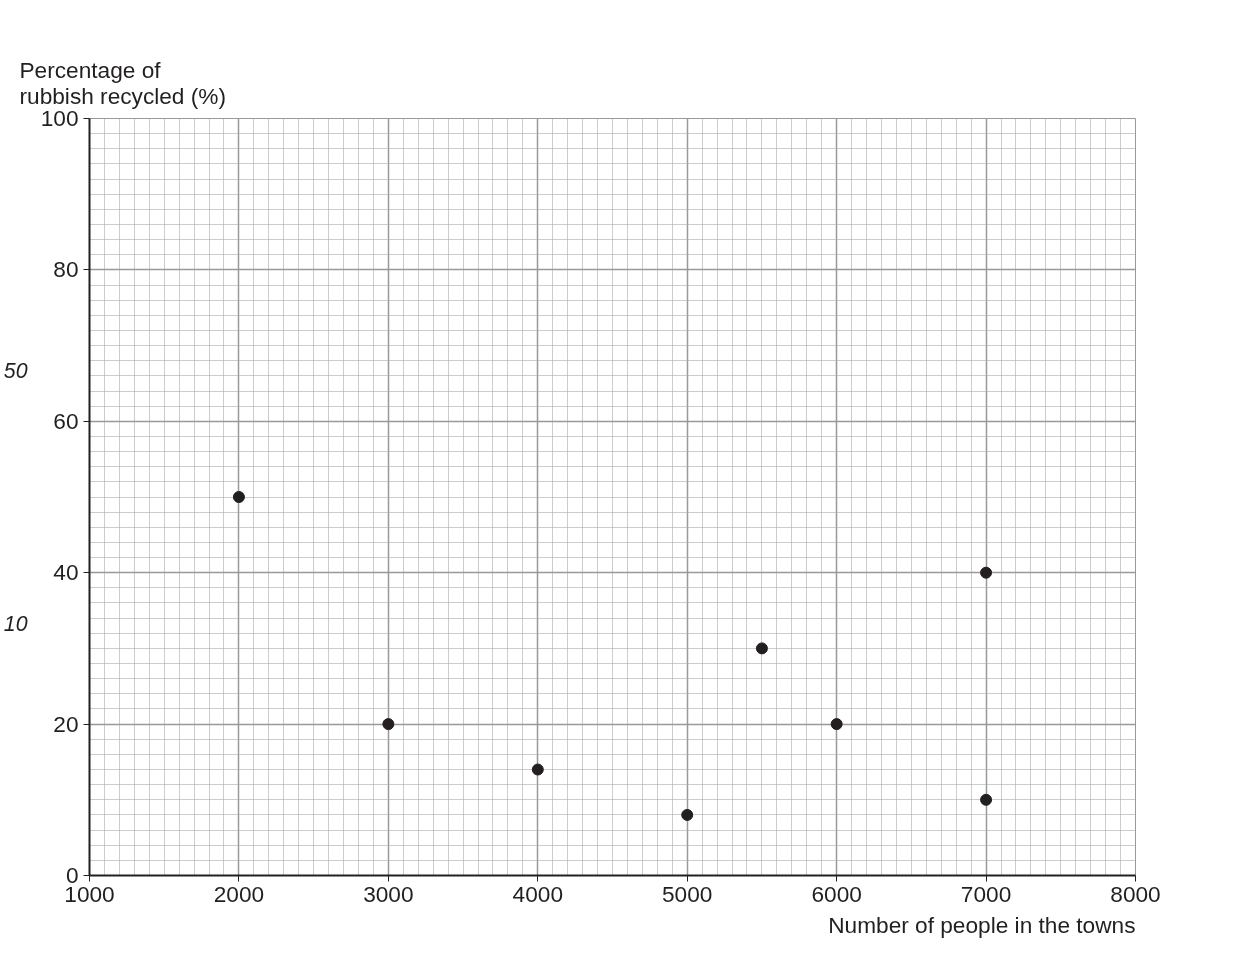 This screenshot has width=1240, height=959. What do you see at coordinates (66, 269) in the screenshot?
I see `y-tick-label: 80` at bounding box center [66, 269].